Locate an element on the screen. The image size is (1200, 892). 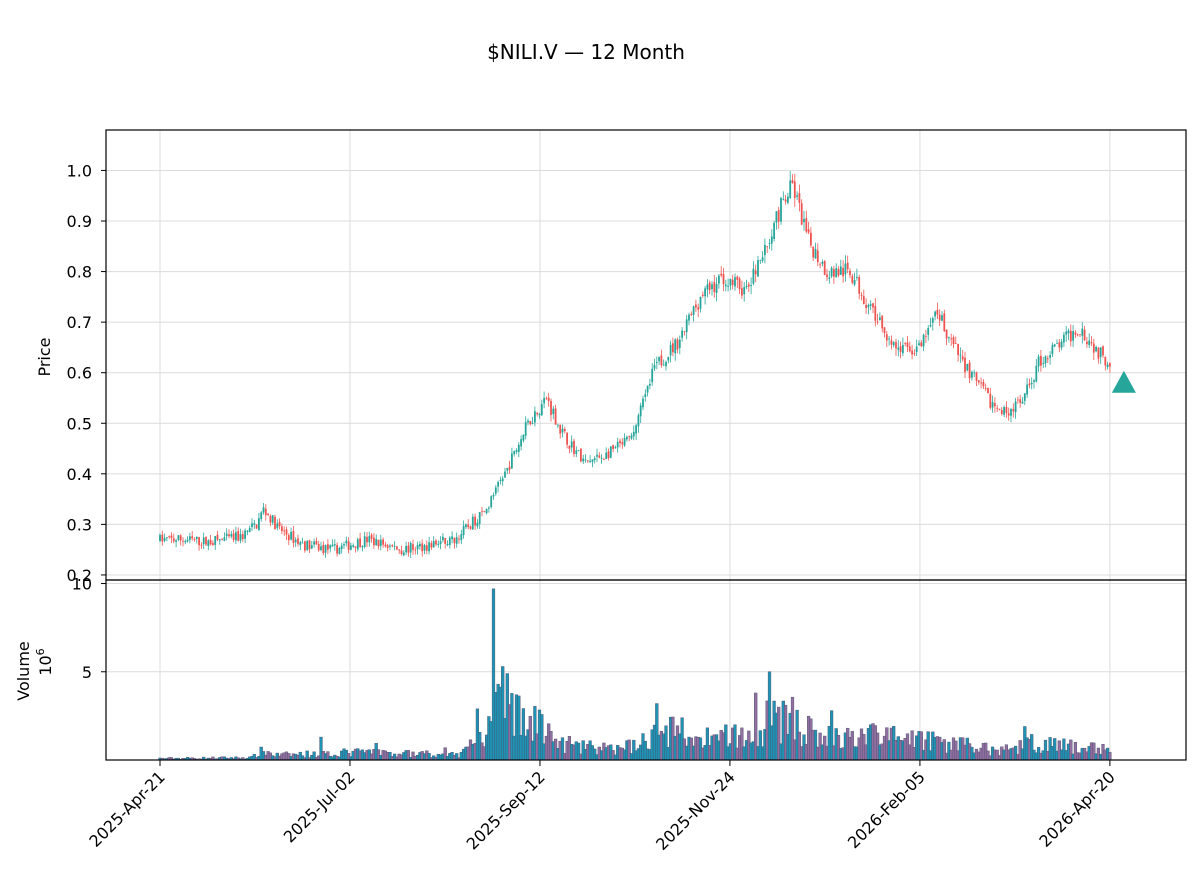
volume-tick-label: 5 is located at coordinates (87, 672).